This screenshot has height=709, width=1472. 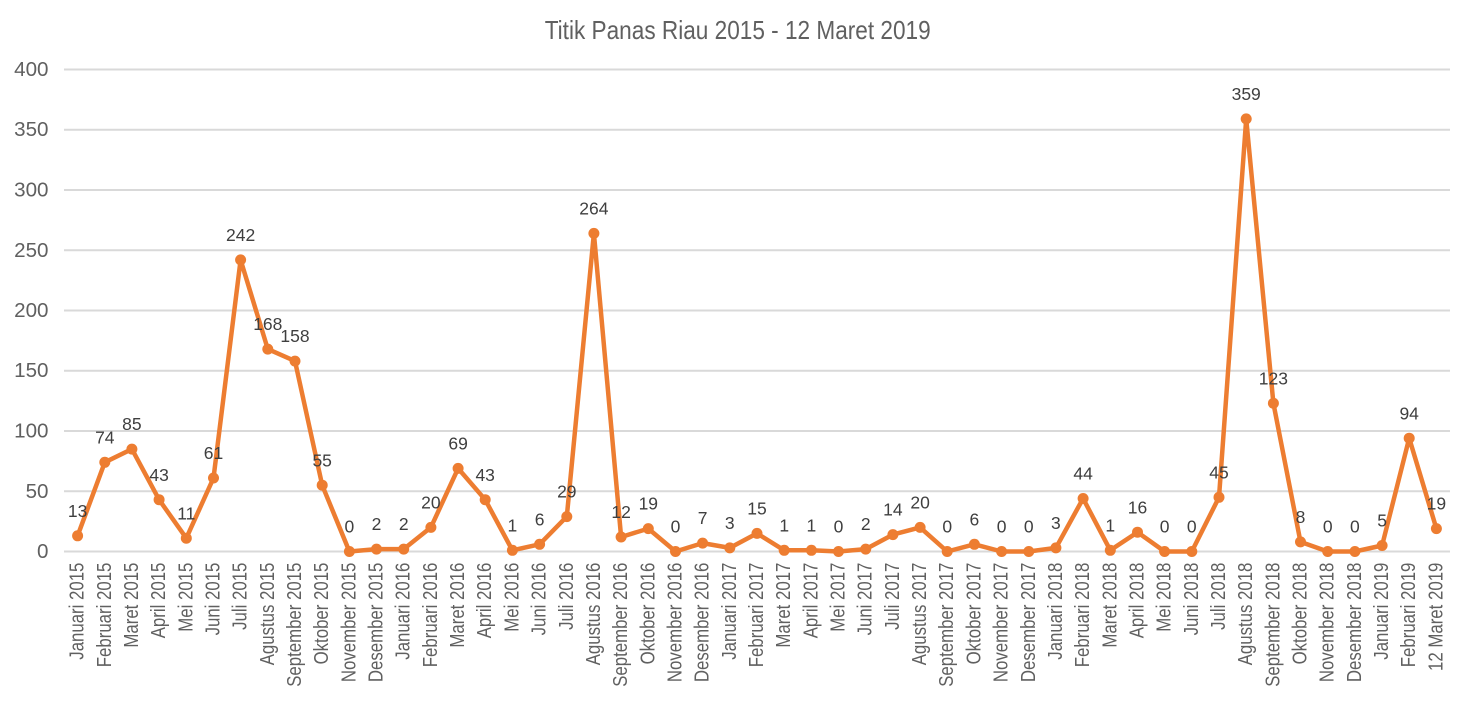 What do you see at coordinates (1328, 623) in the screenshot?
I see `svg-text: November 2018` at bounding box center [1328, 623].